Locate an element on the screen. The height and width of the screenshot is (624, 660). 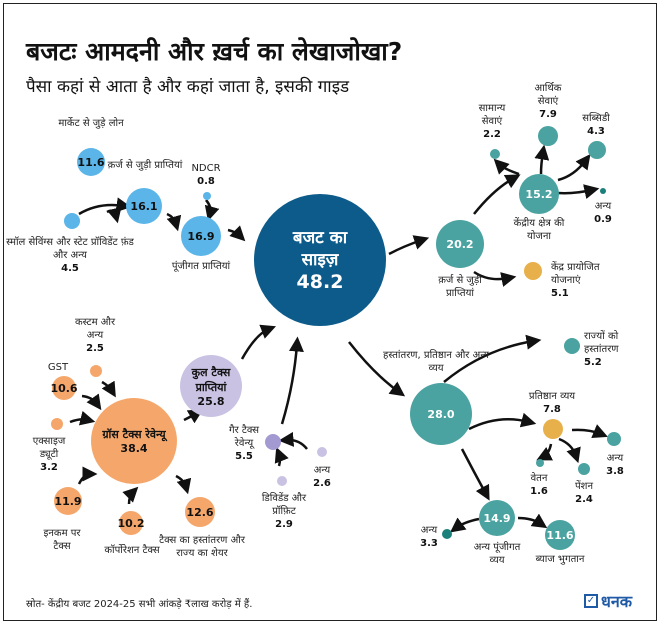
pension-label: पेंशन 2.4 is located at coordinates (584, 493).